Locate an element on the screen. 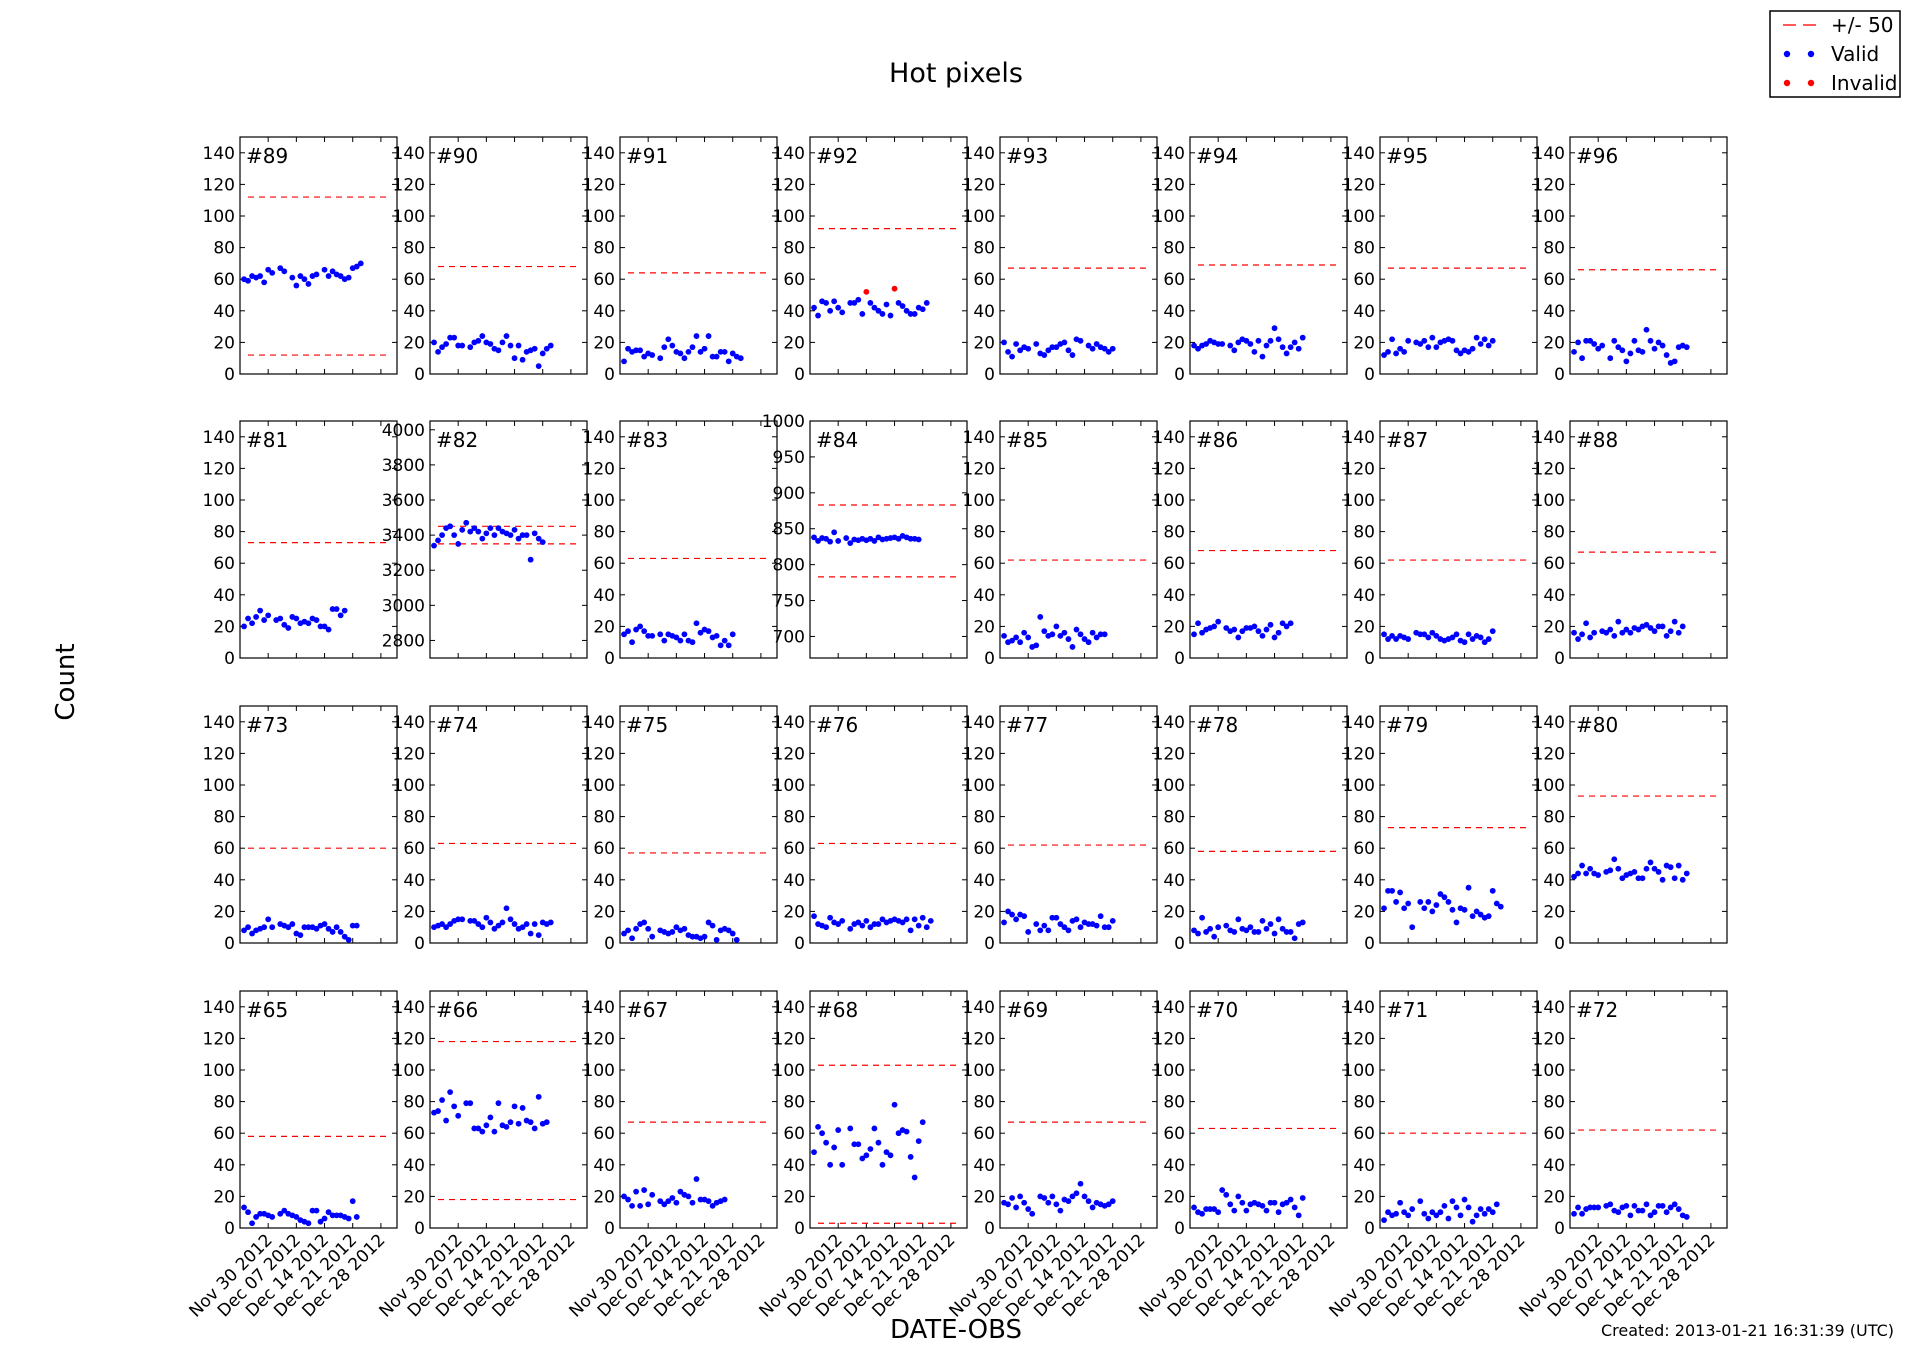 The height and width of the screenshot is (1362, 1912). subplot-label: #70 is located at coordinates (1217, 1010).